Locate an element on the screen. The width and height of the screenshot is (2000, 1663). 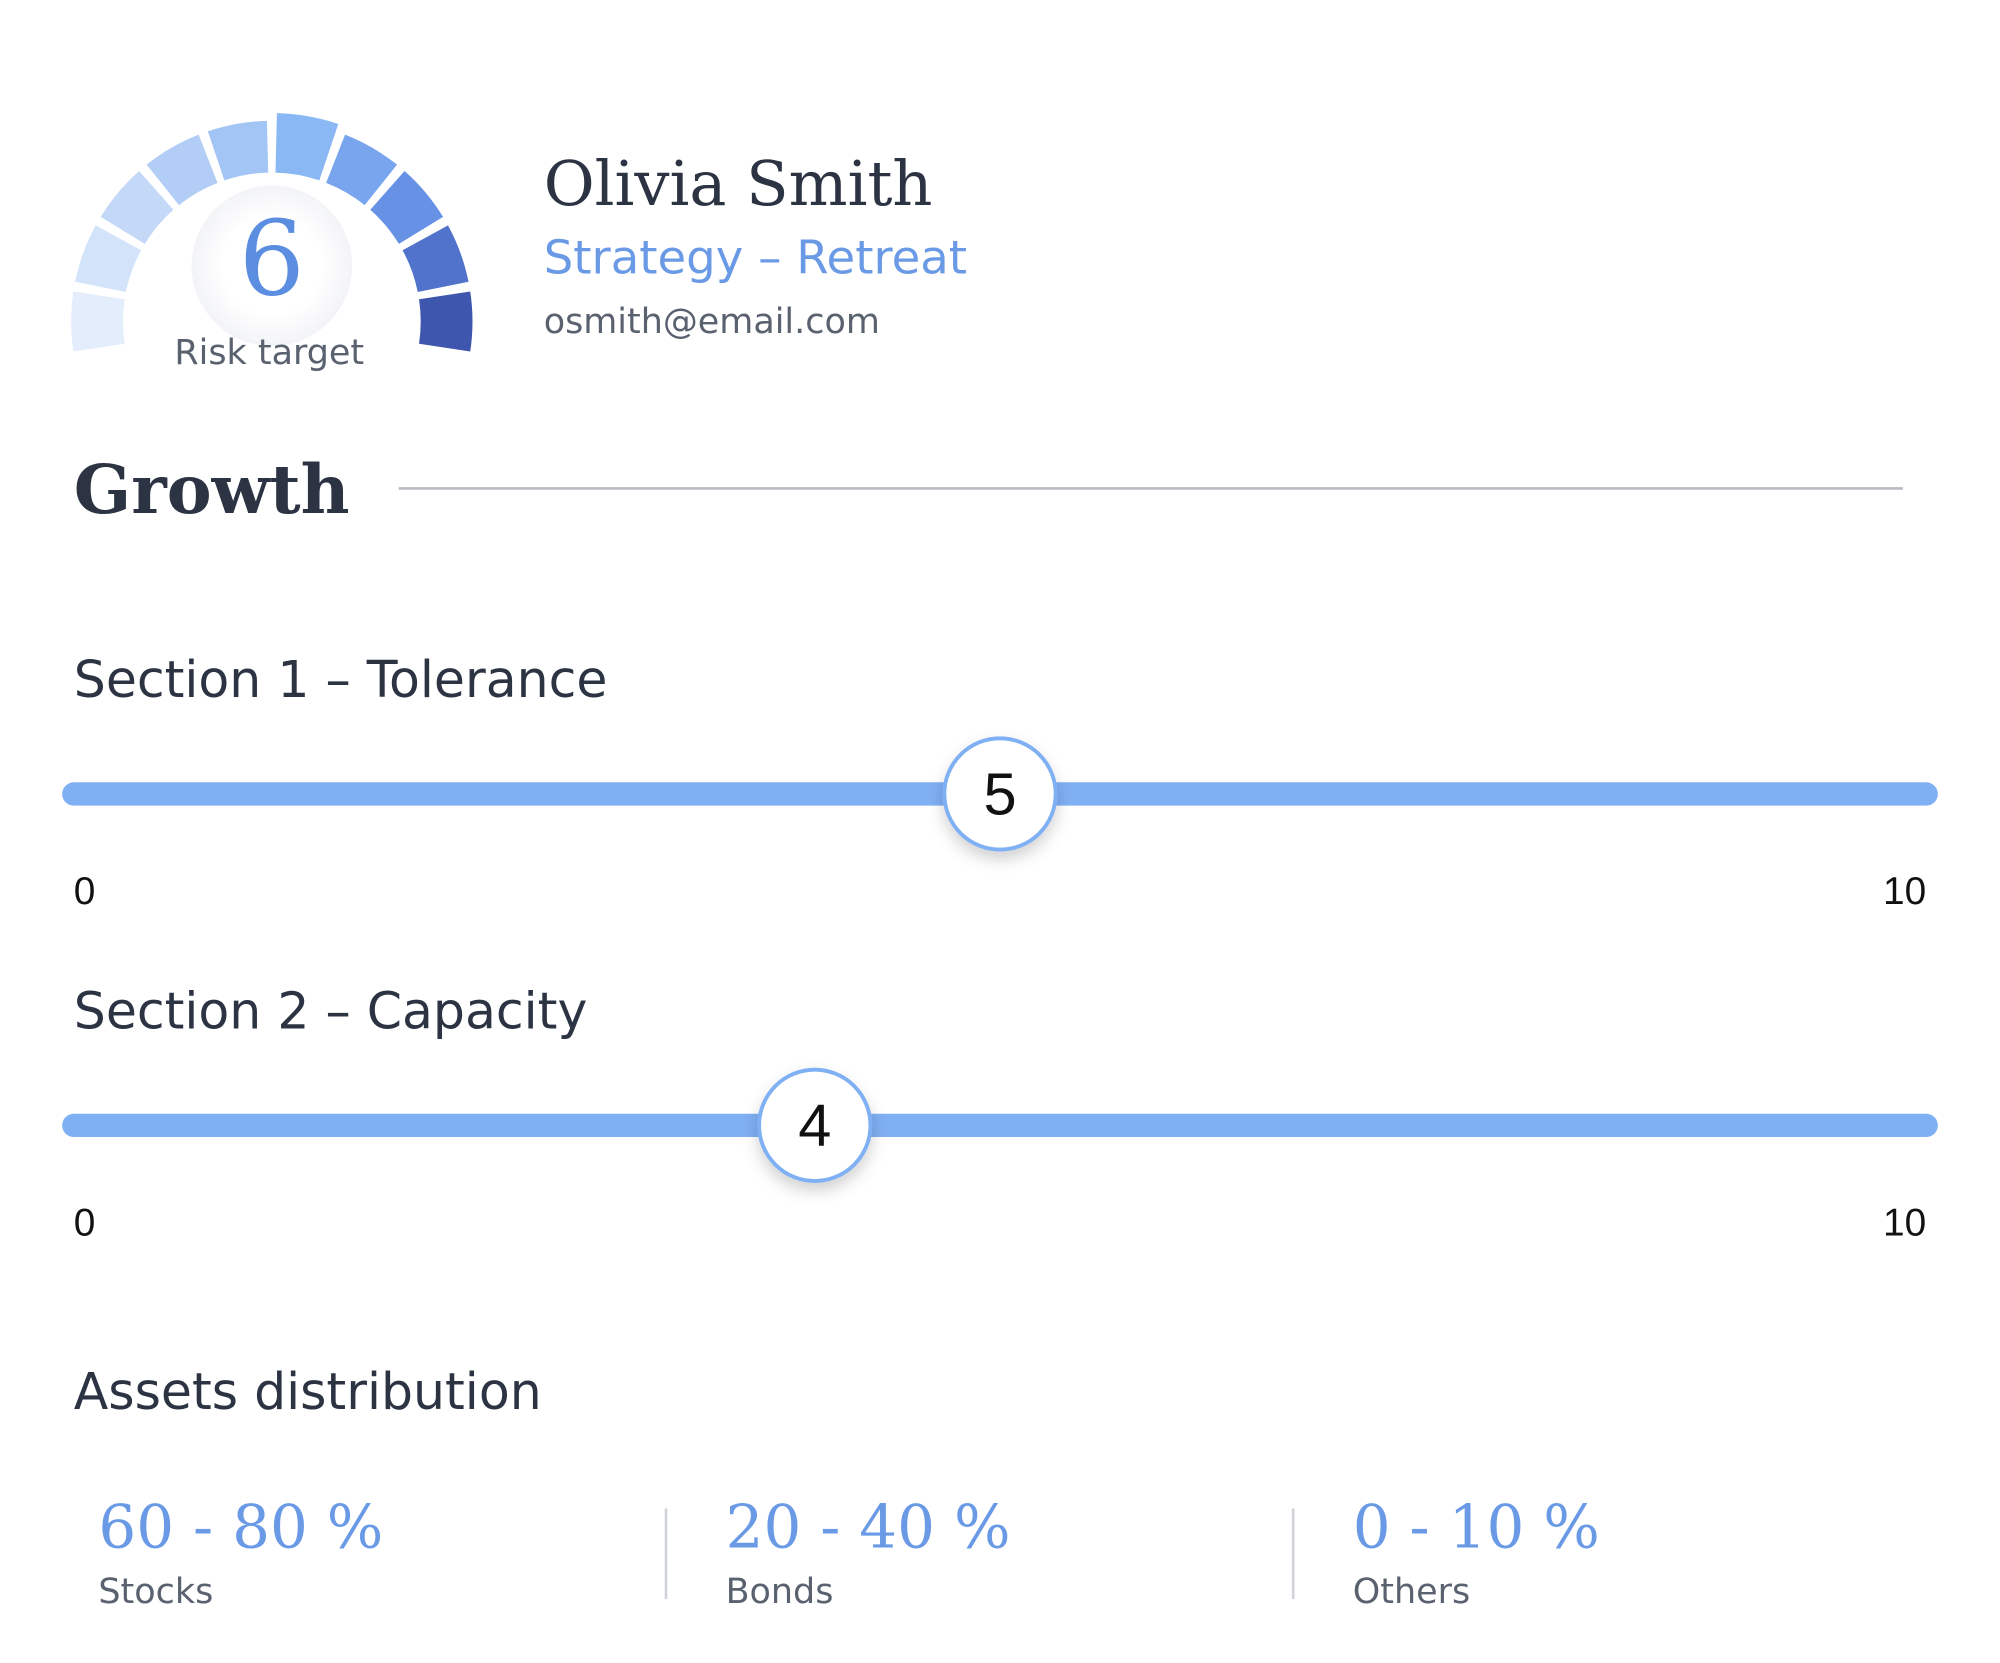
gauge-label: Risk target is located at coordinates (269, 353).